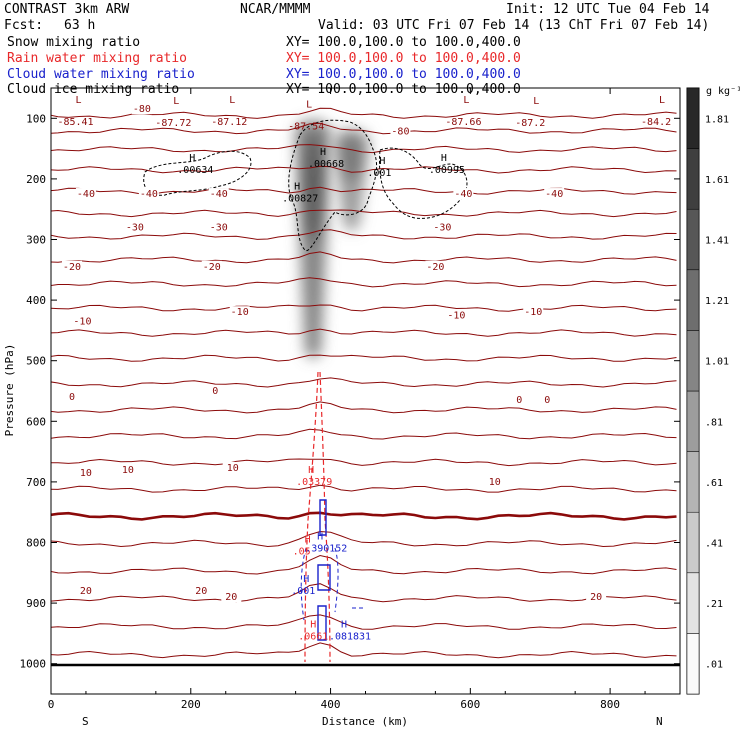  Describe the element at coordinates (364, 282) in the screenshot. I see `isotherm--45` at that location.